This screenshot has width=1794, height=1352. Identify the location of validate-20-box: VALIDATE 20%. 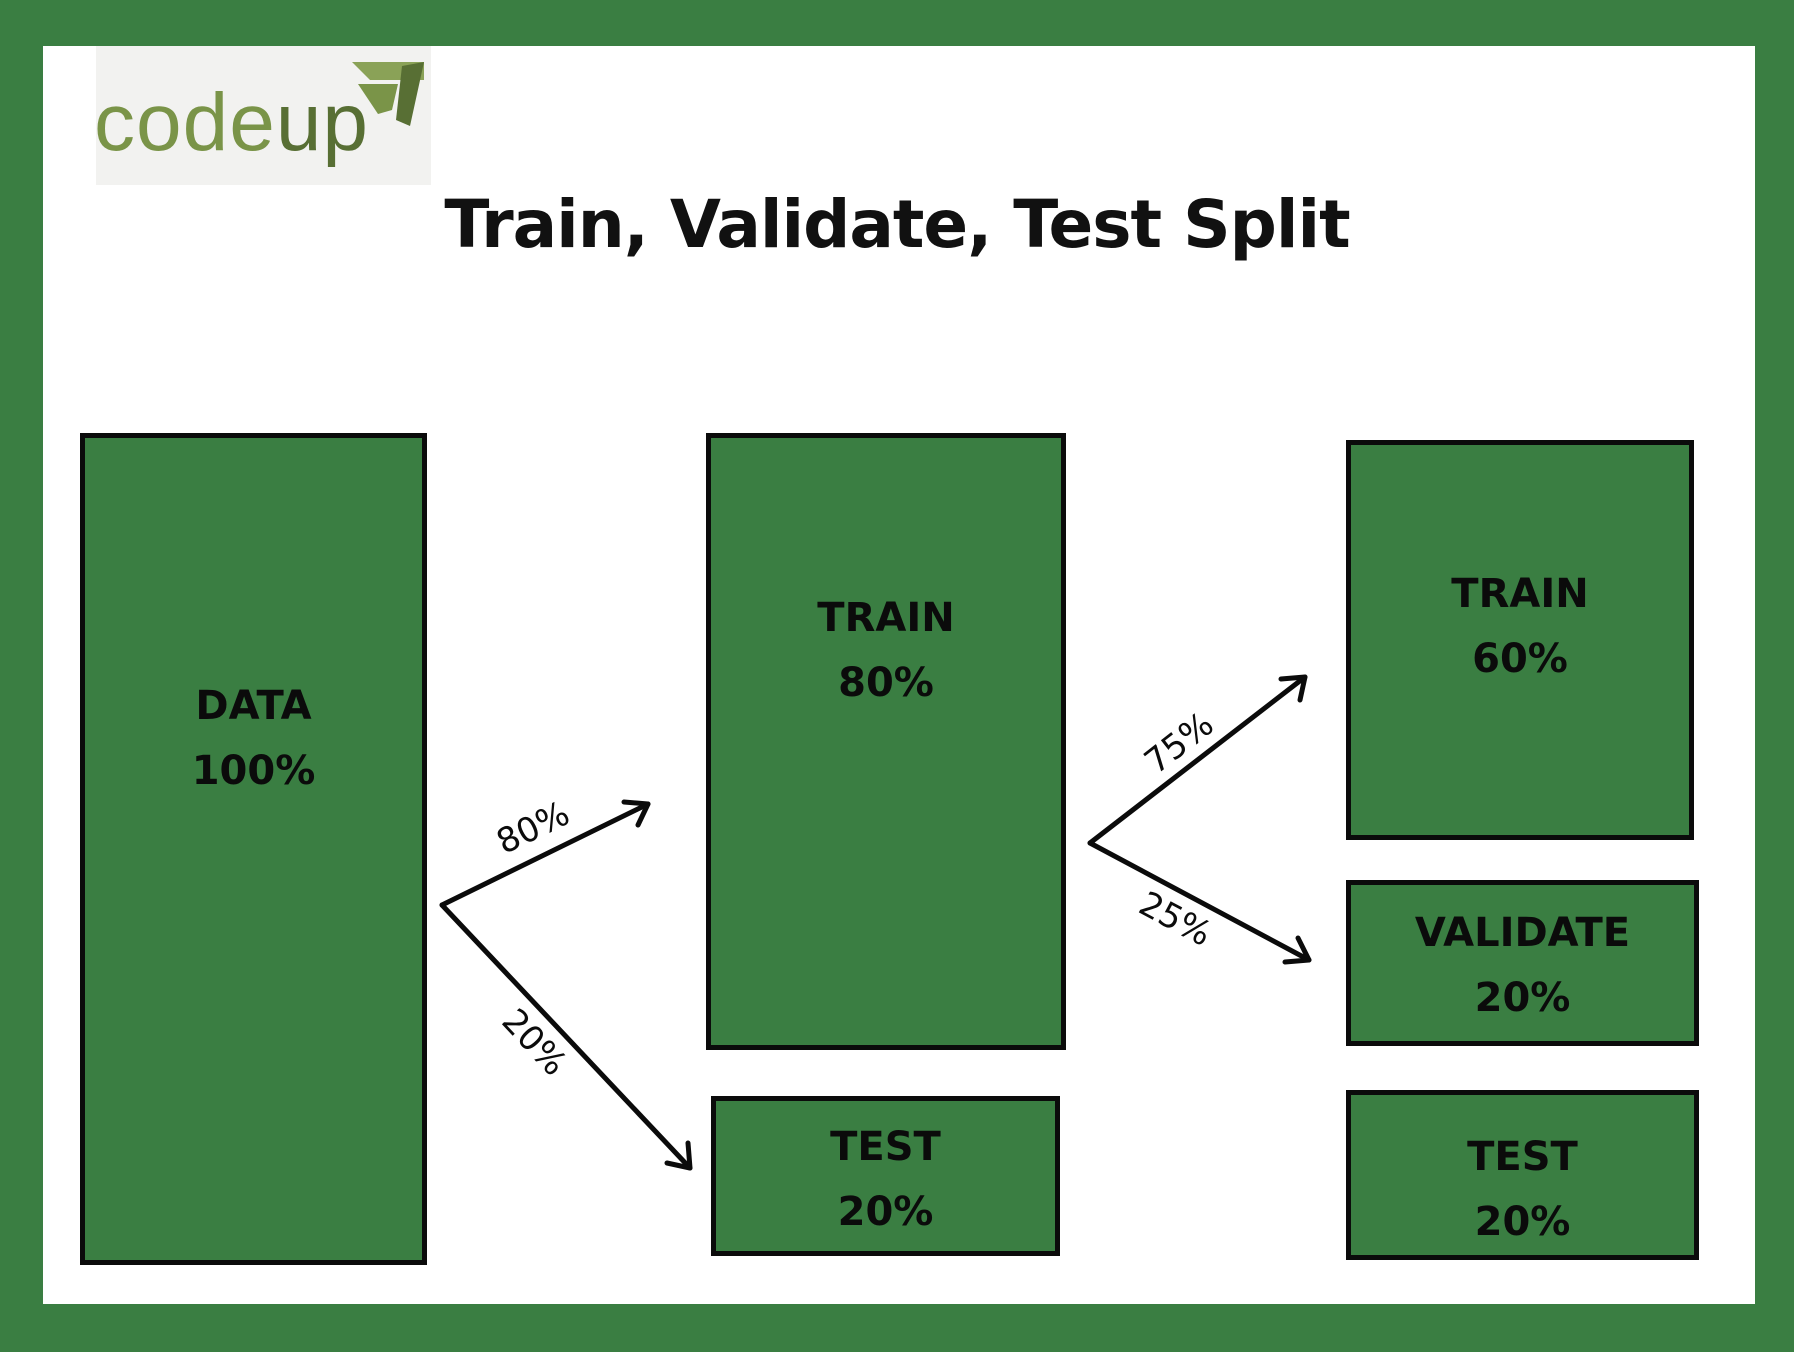
(1522, 963).